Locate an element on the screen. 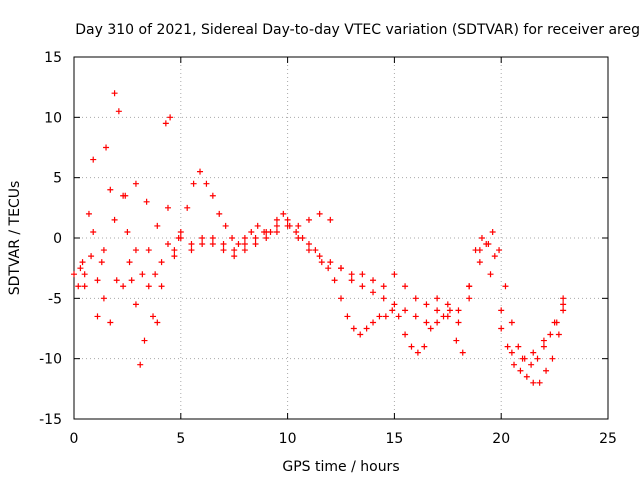  y-tick-label: 15 is located at coordinates (53, 58).